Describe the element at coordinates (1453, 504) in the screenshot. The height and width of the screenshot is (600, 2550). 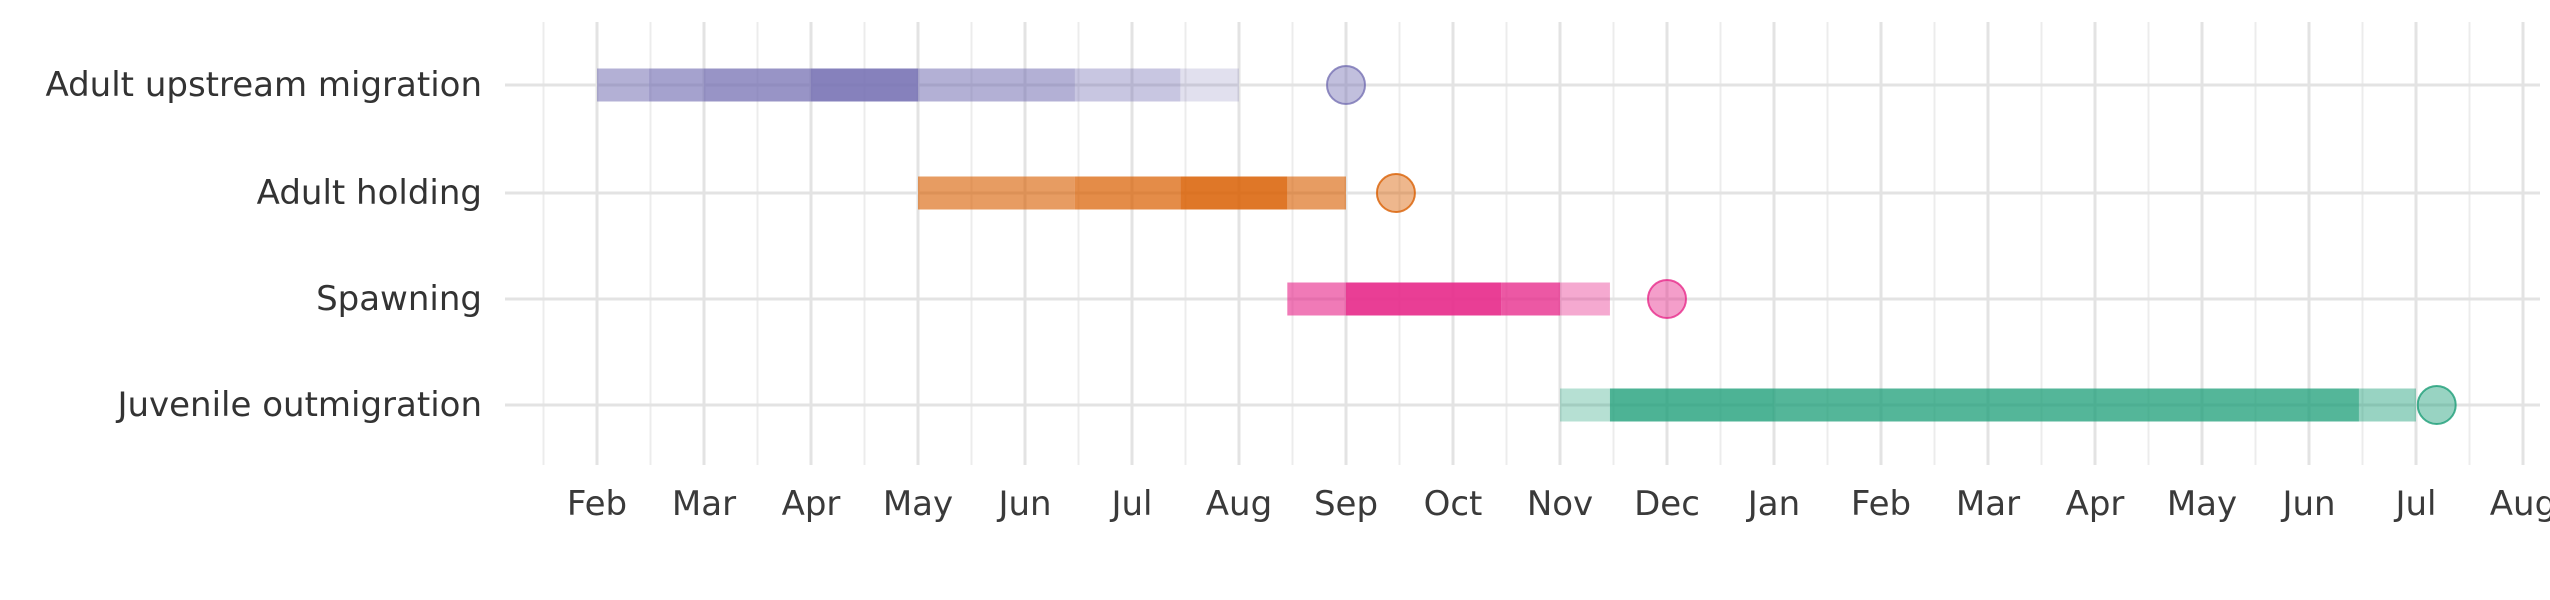
I see `x-tick-label: Oct` at that location.